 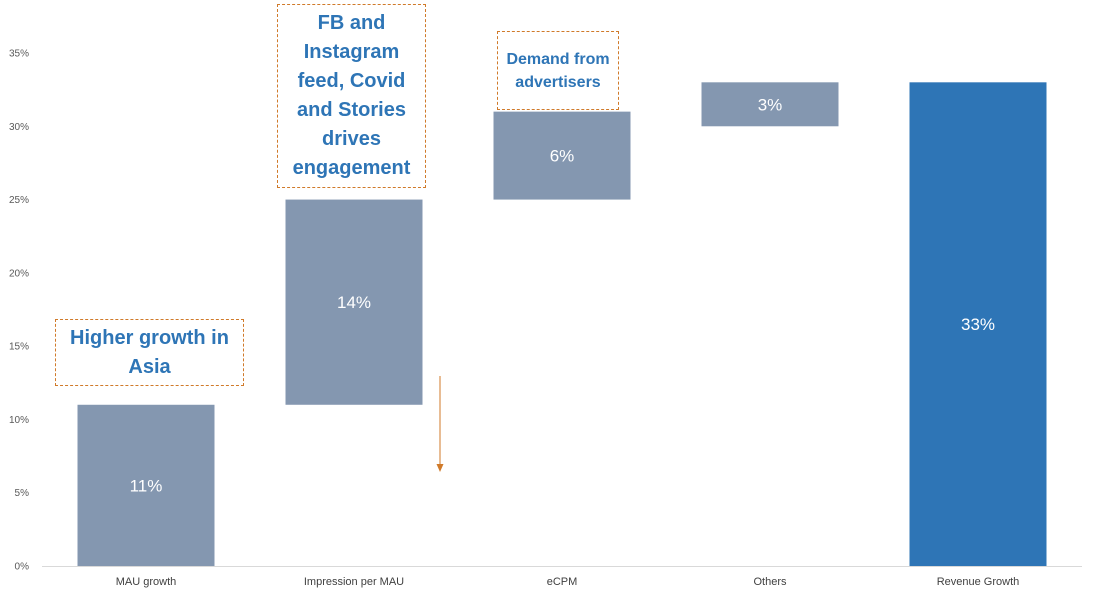 I want to click on bar-others, so click(x=770, y=104).